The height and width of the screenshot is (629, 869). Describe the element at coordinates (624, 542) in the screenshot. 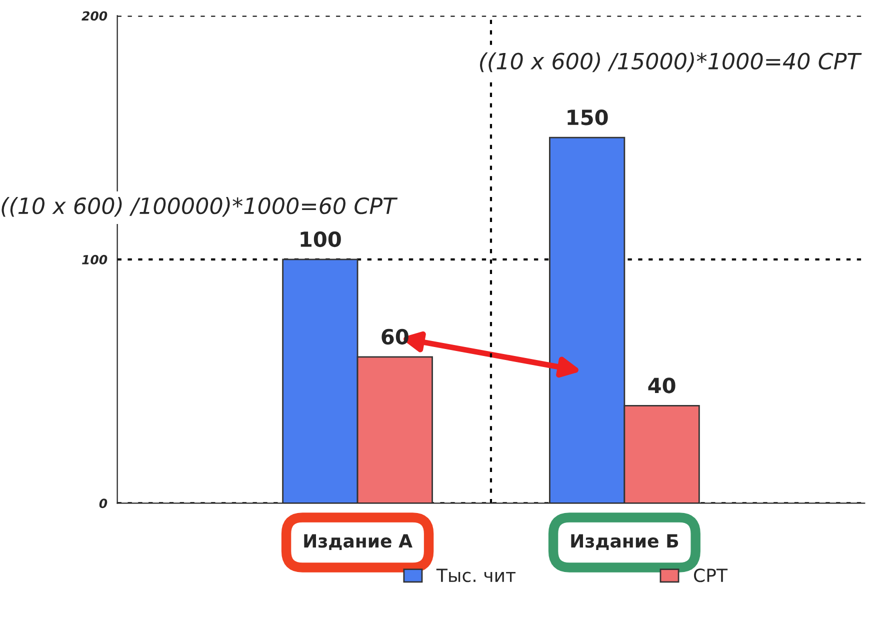

I see `x-tick-label: Издание Б` at that location.